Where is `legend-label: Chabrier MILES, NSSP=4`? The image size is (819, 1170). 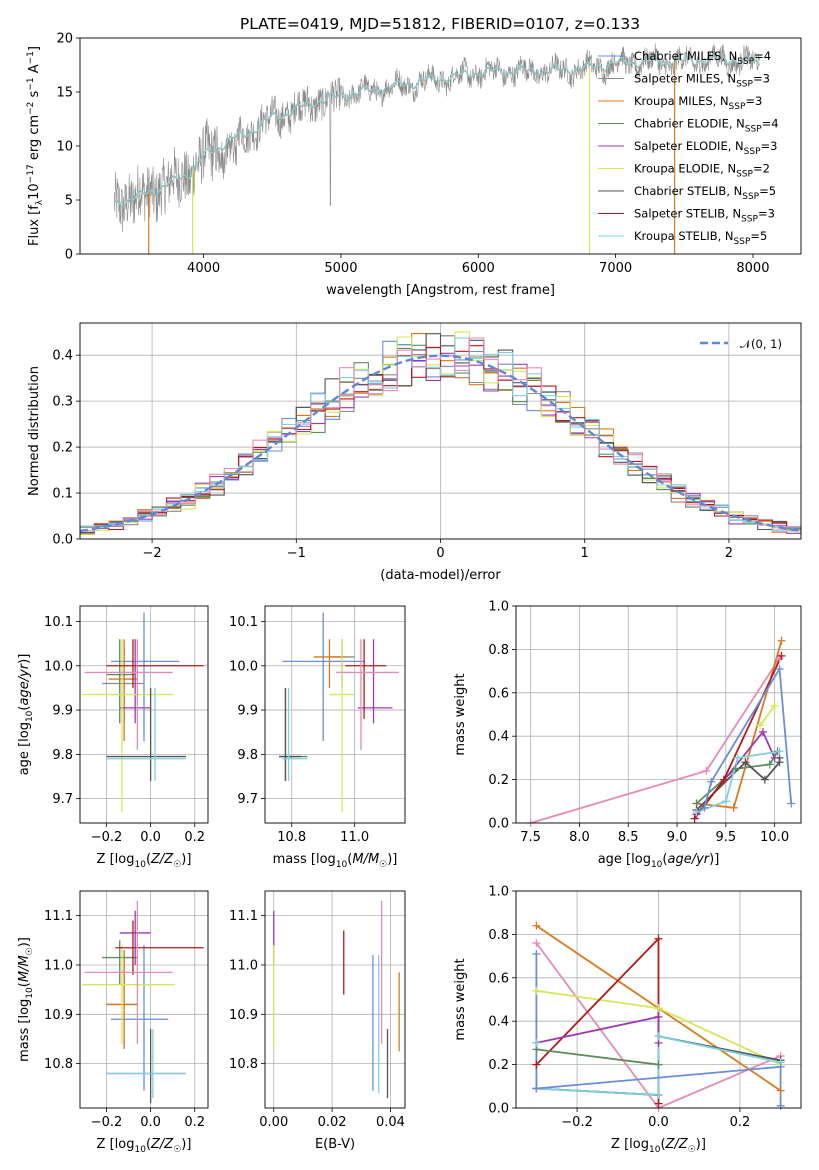
legend-label: Chabrier MILES, NSSP=4 is located at coordinates (702, 58).